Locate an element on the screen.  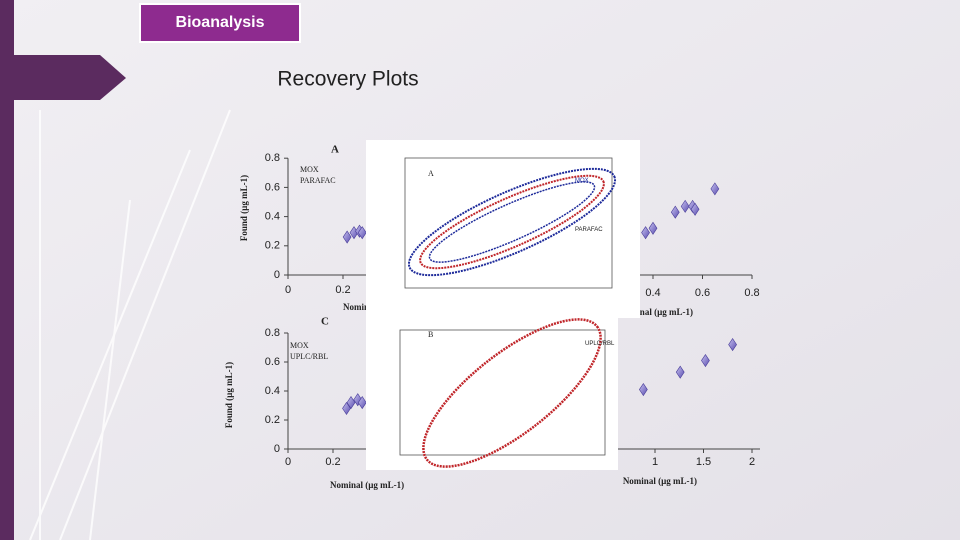
arrow-tab is located at coordinates (63, 77).